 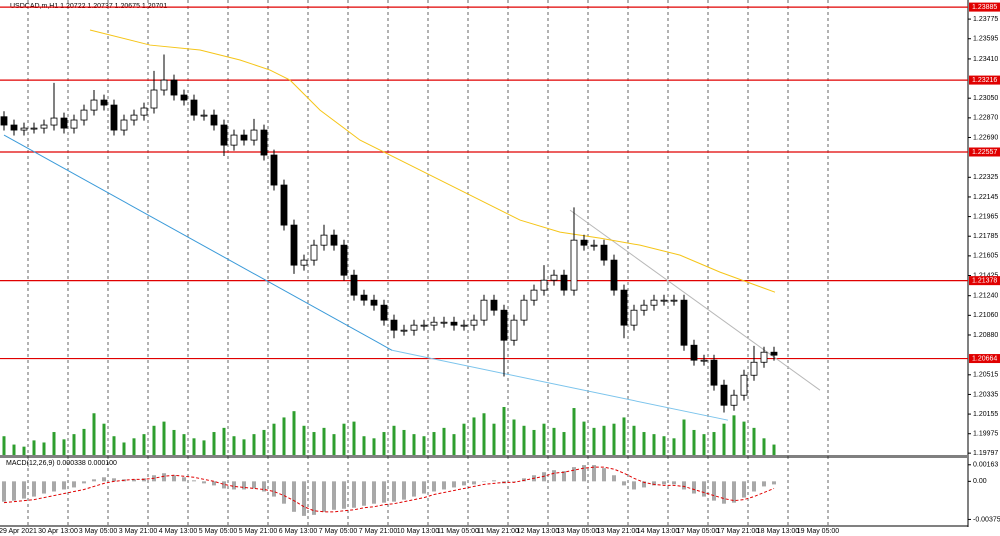 I want to click on x-tick-label: 5 May 21:00, so click(x=258, y=531).